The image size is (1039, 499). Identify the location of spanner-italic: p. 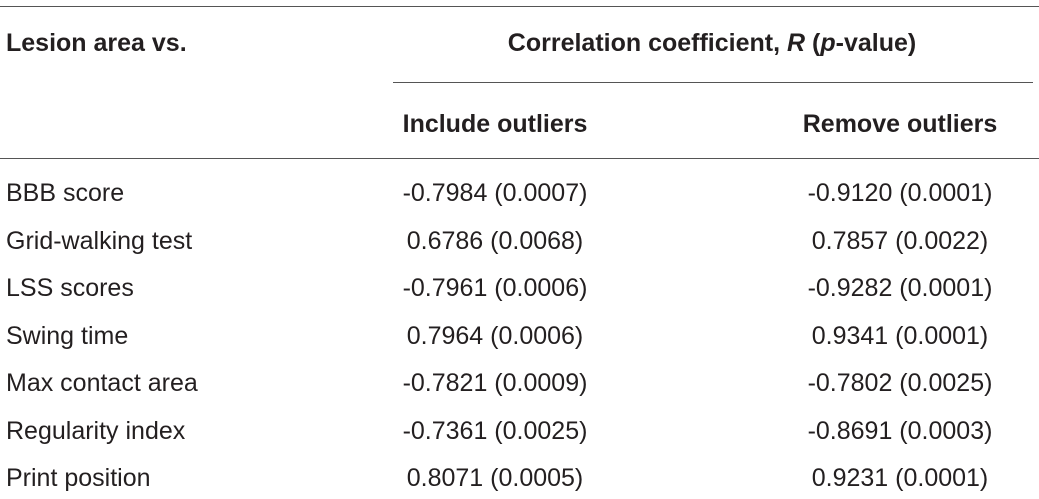
(828, 43).